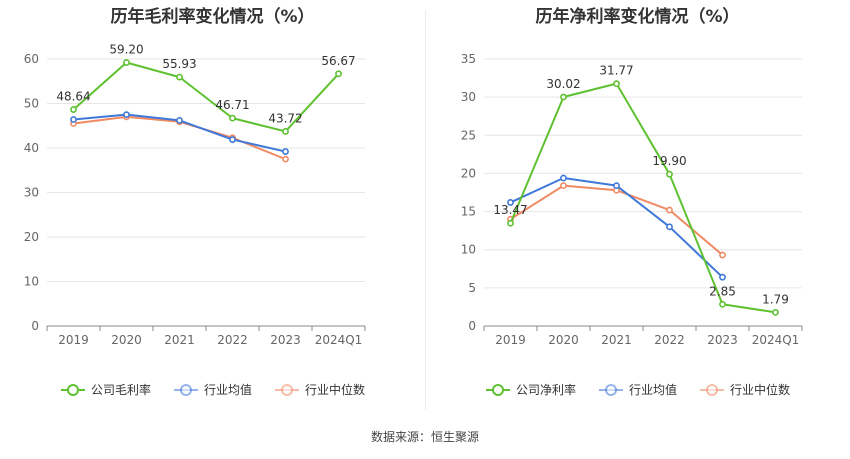 The image size is (850, 459). I want to click on data-label: 55.93, so click(179, 64).